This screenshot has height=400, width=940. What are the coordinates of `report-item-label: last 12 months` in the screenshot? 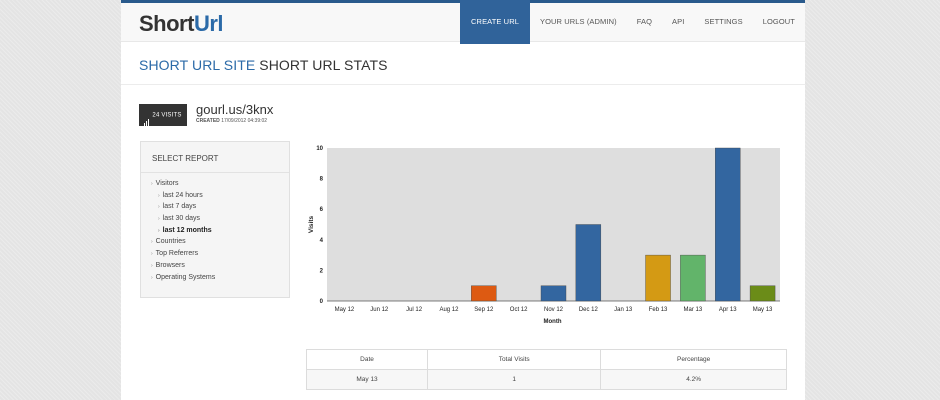 It's located at (187, 230).